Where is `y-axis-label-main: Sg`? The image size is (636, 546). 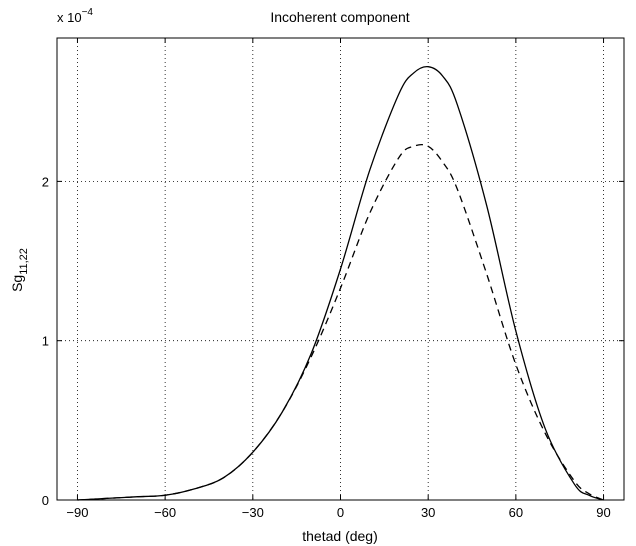 y-axis-label-main: Sg is located at coordinates (17, 283).